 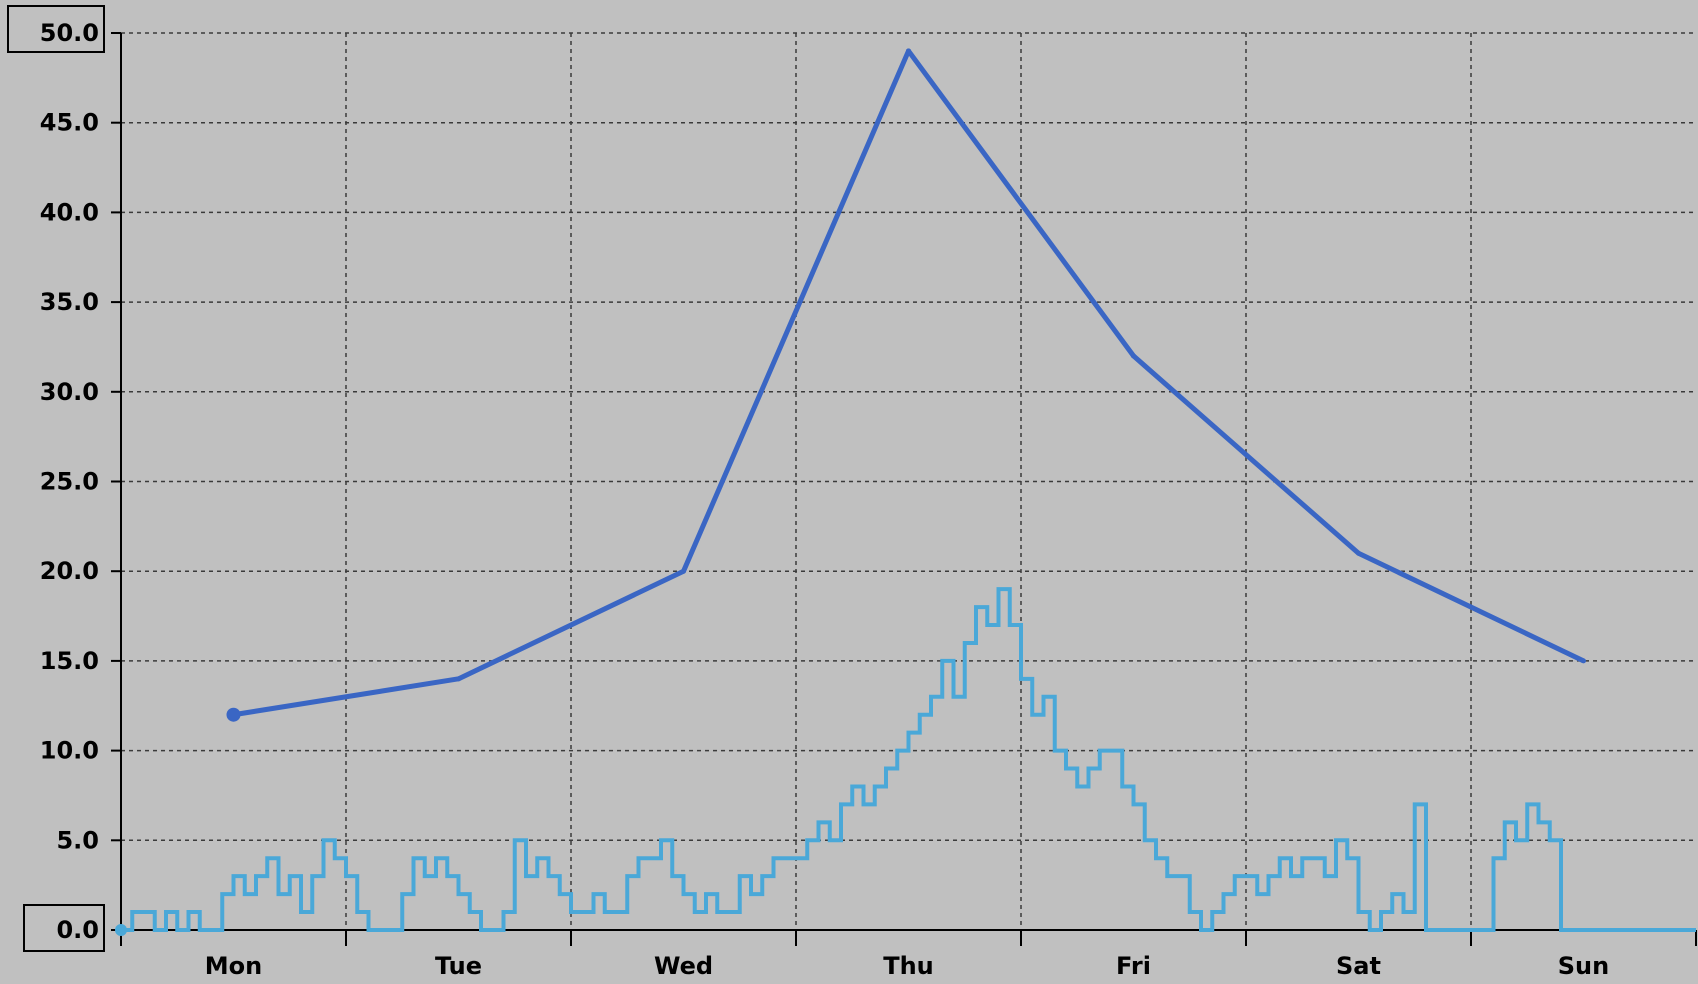 What do you see at coordinates (69, 571) in the screenshot?
I see `y-tick-label-4: 20.0` at bounding box center [69, 571].